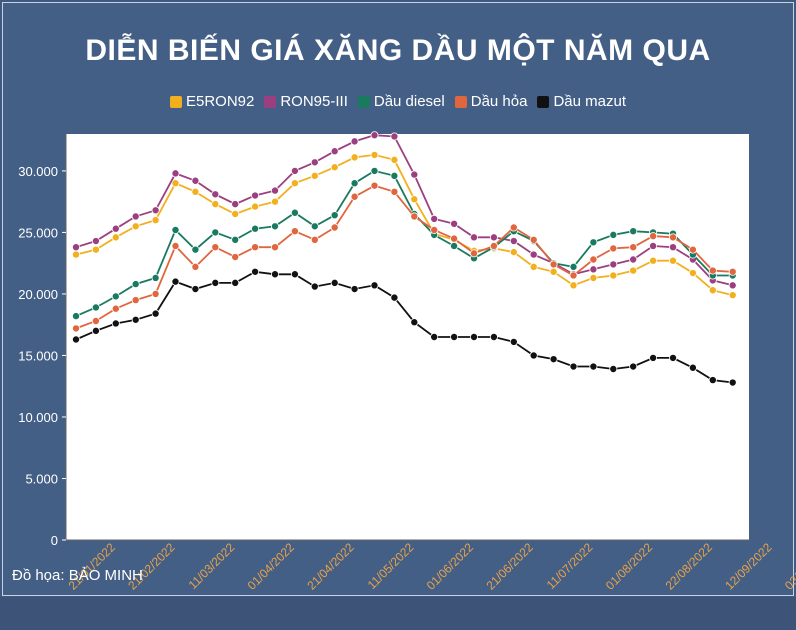  What do you see at coordinates (398, 613) in the screenshot?
I see `bottom-band` at bounding box center [398, 613].